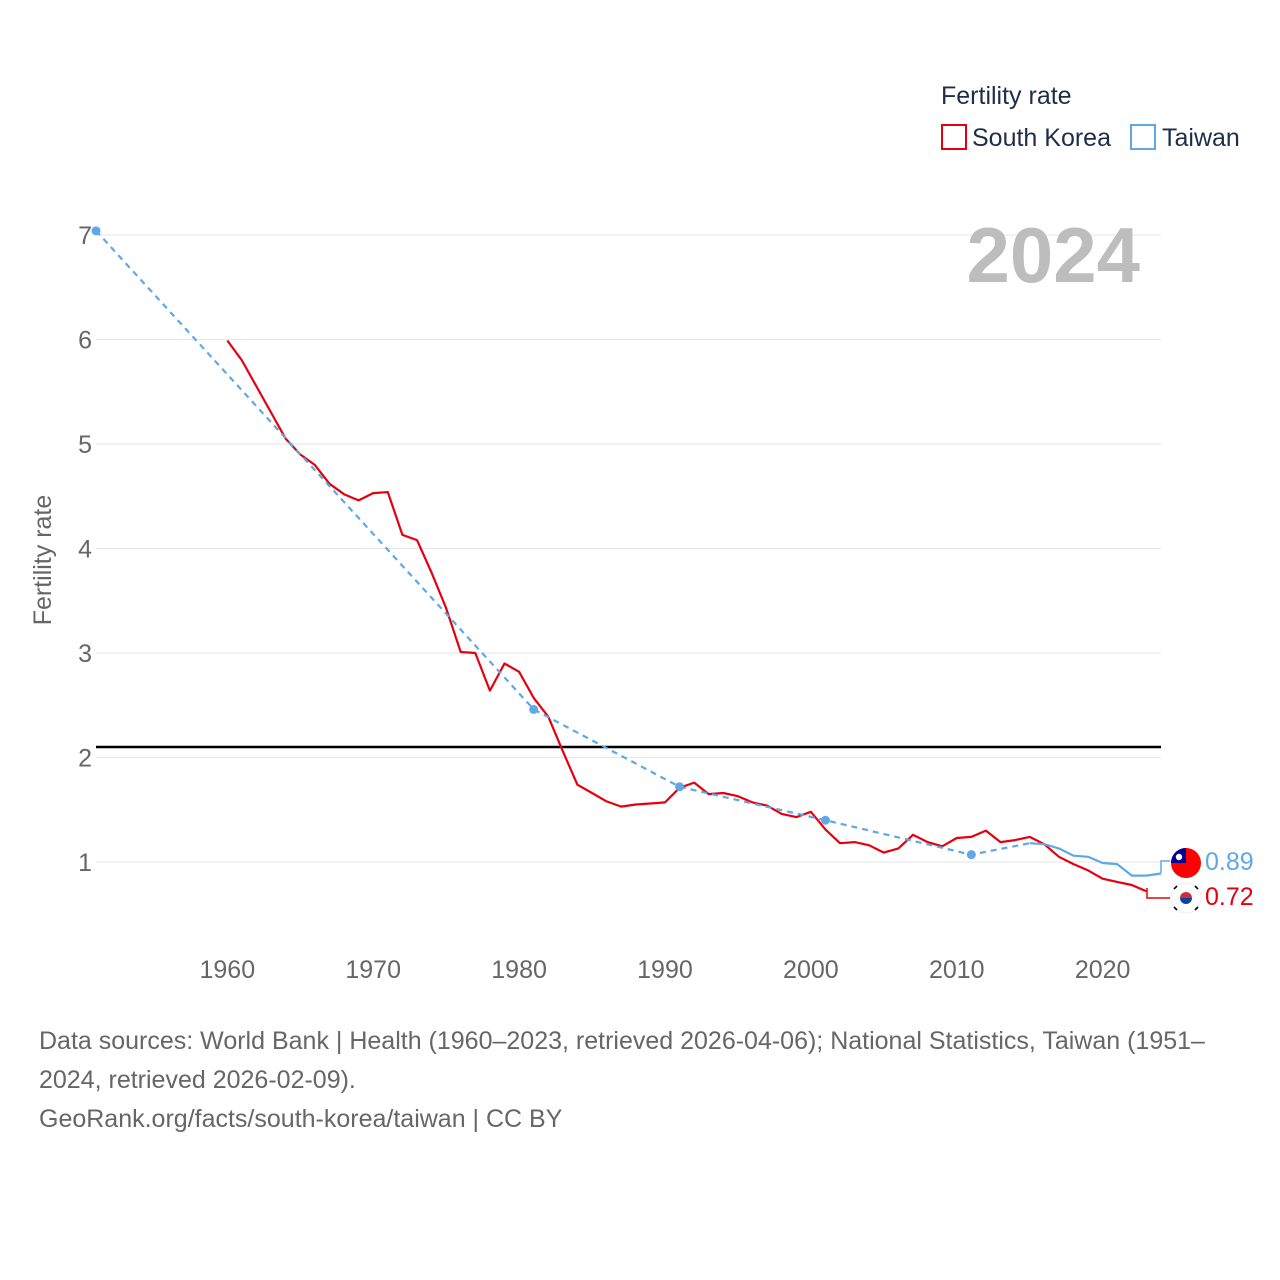 Image resolution: width=1280 pixels, height=1280 pixels. What do you see at coordinates (85, 759) in the screenshot?
I see `y-tick-label-2: 2` at bounding box center [85, 759].